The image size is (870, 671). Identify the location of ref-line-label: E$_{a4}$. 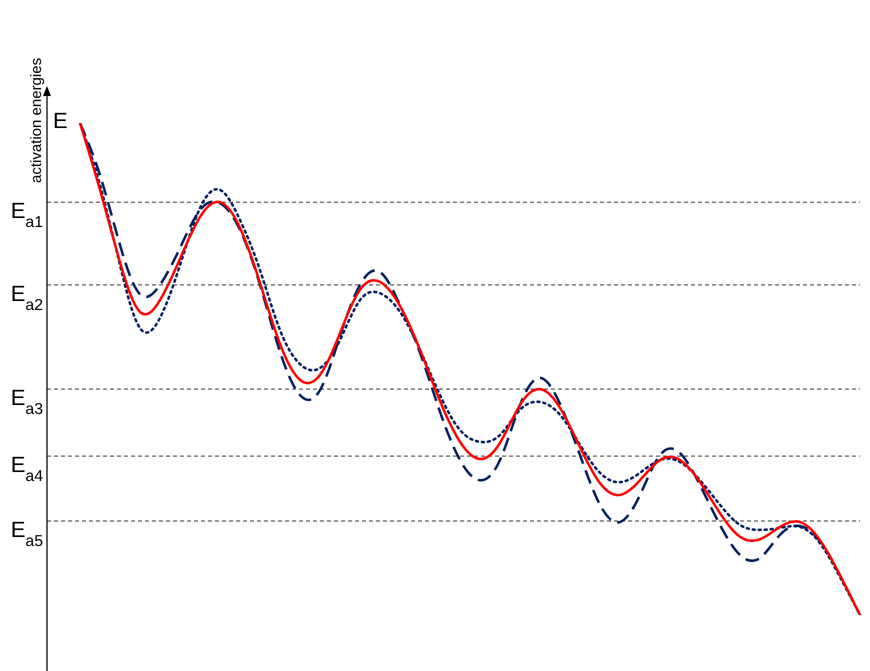
(27, 468).